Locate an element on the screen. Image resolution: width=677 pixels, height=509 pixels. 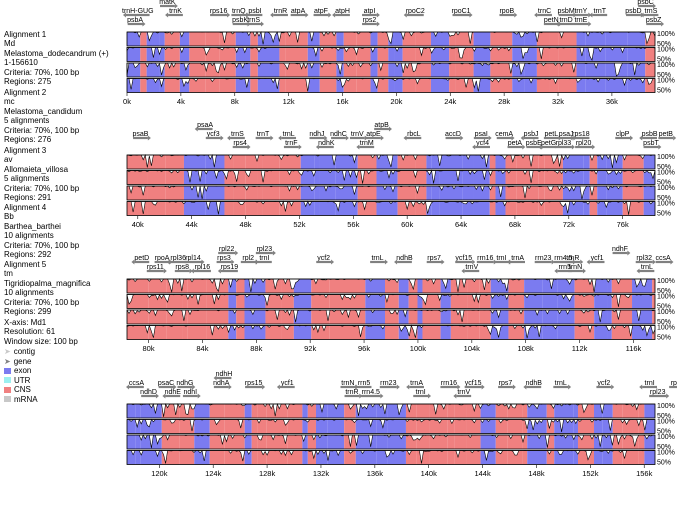
x-tick-label: 24k is located at coordinates (450, 101).